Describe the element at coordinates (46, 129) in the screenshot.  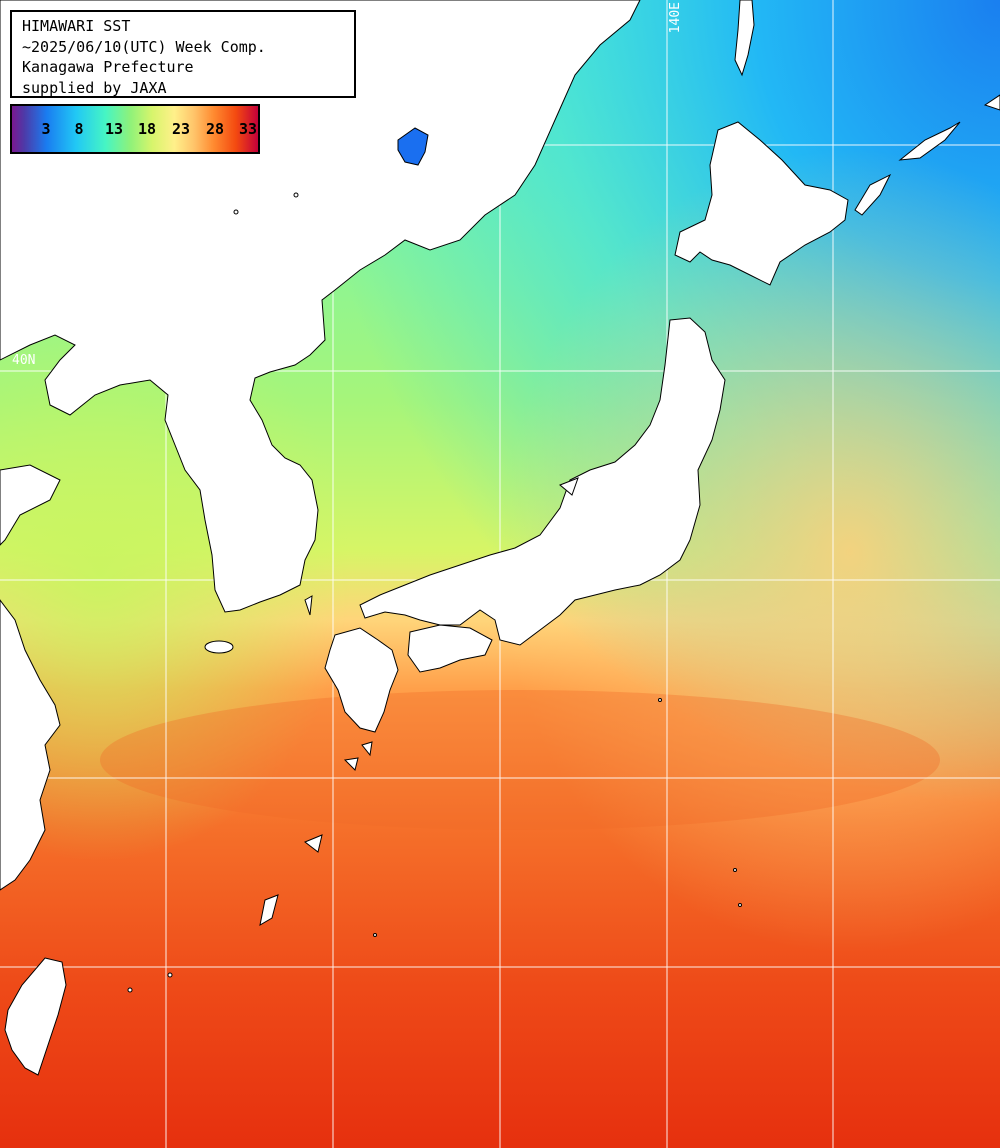
I see `colorbar-label: 3` at that location.